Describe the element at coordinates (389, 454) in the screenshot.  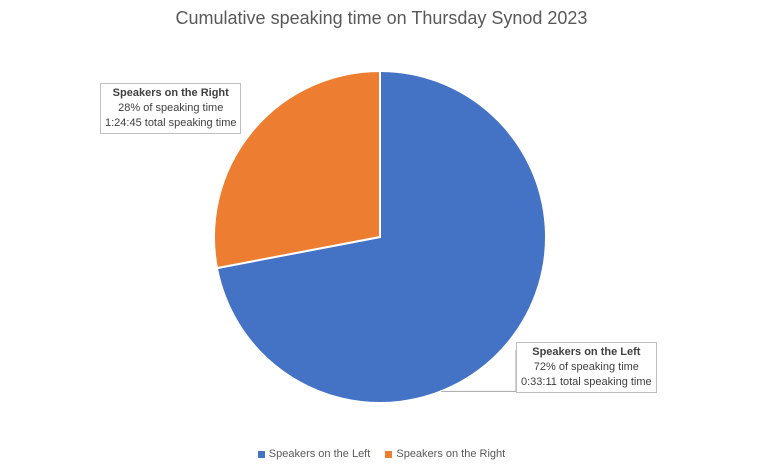
I see `legend-swatch-right` at that location.